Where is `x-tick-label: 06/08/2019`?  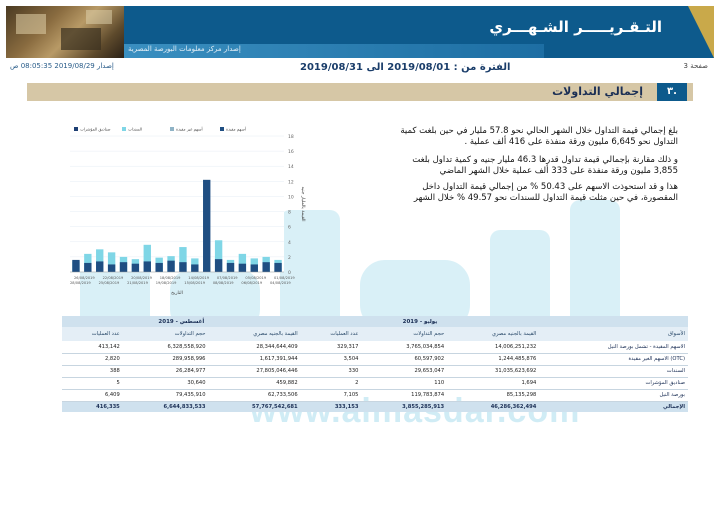
x-tick-label: 06/08/2019 is located at coordinates (251, 283).